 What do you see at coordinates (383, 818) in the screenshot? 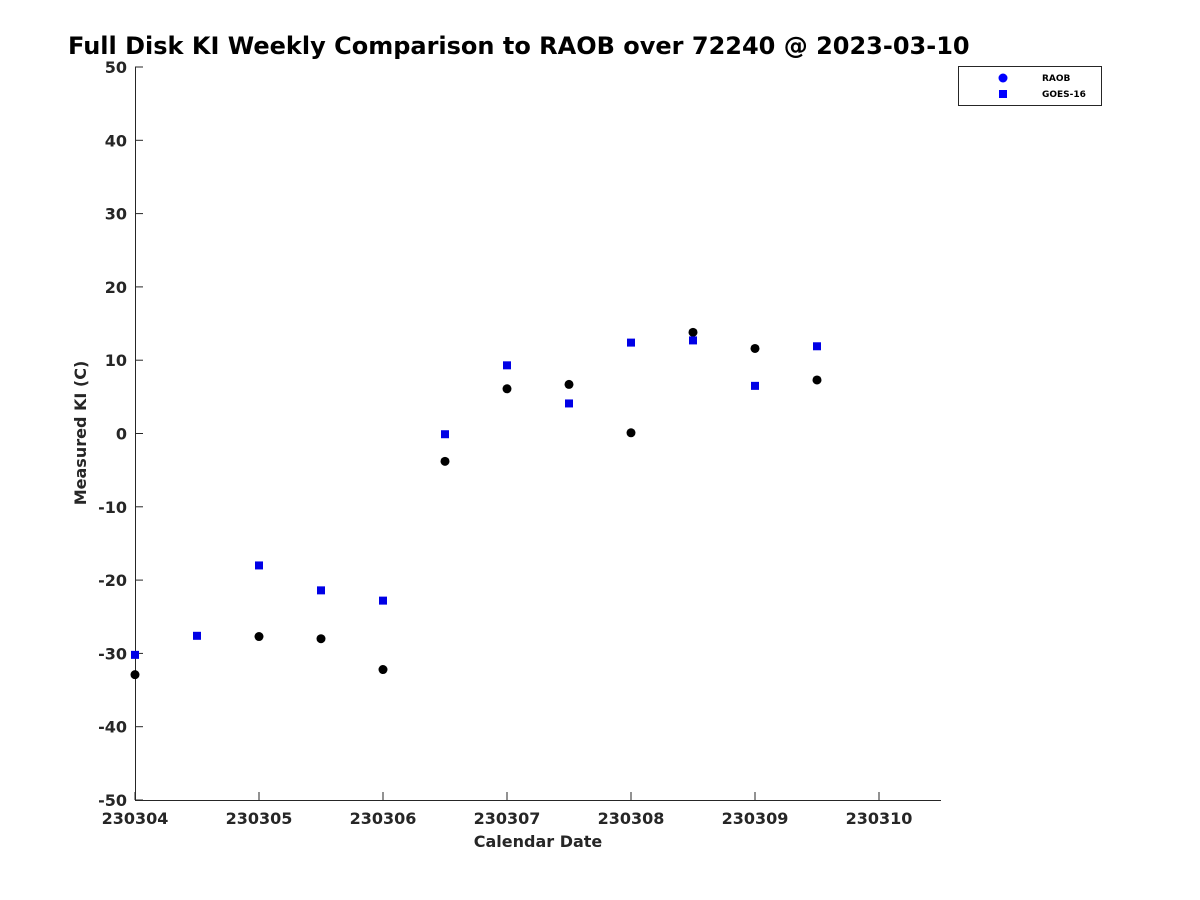
I see `x-tick-label: 230306` at bounding box center [383, 818].